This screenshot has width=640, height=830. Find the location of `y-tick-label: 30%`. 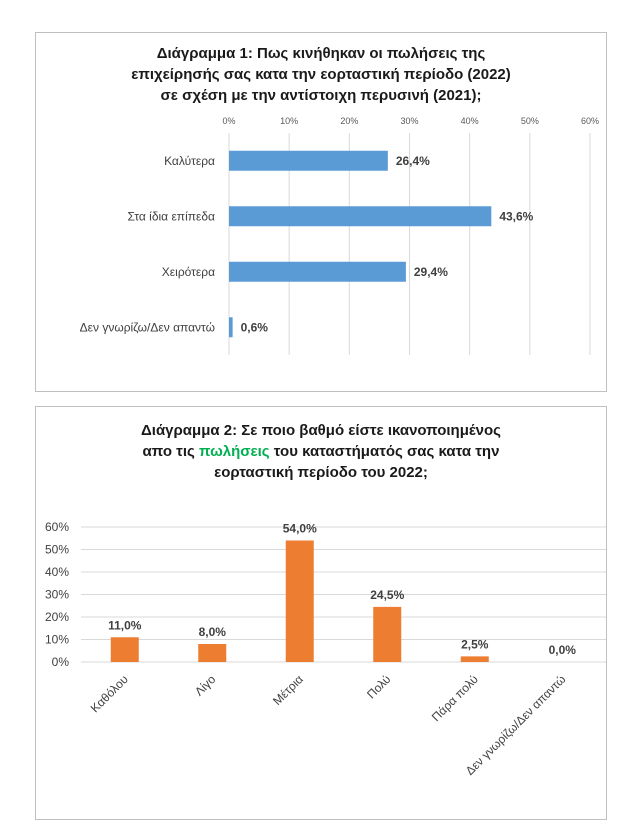

y-tick-label: 30% is located at coordinates (57, 595).